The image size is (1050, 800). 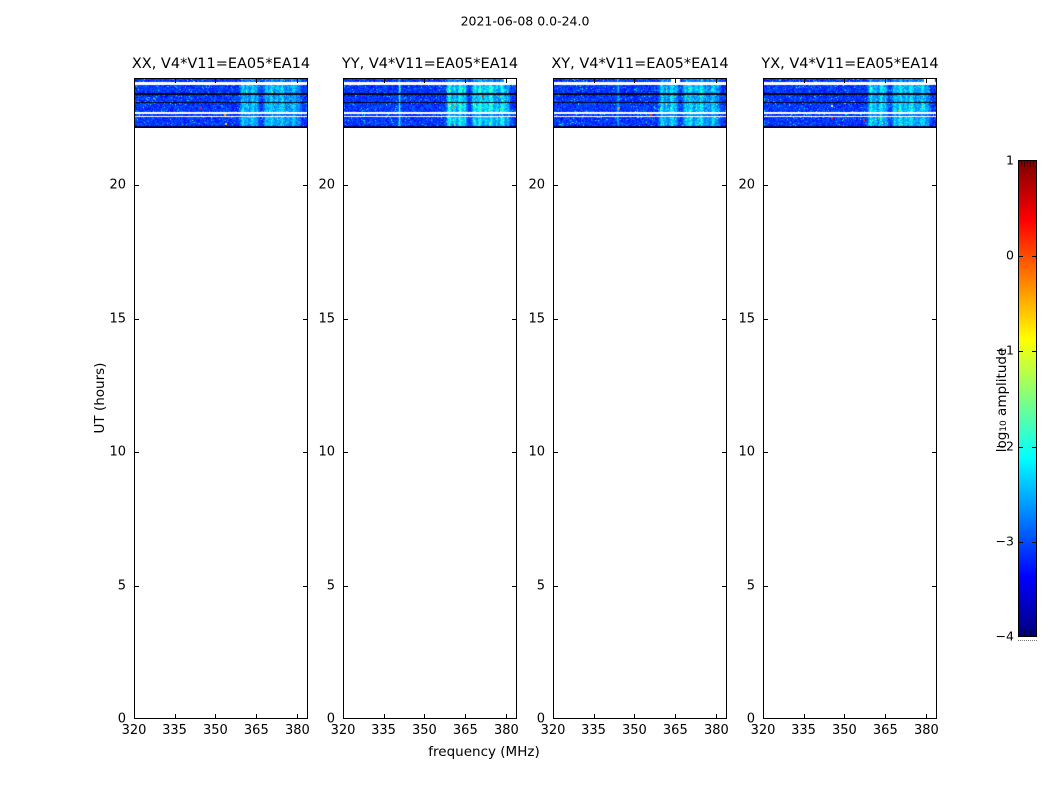 What do you see at coordinates (326, 318) in the screenshot?
I see `y-tick-label: 15` at bounding box center [326, 318].